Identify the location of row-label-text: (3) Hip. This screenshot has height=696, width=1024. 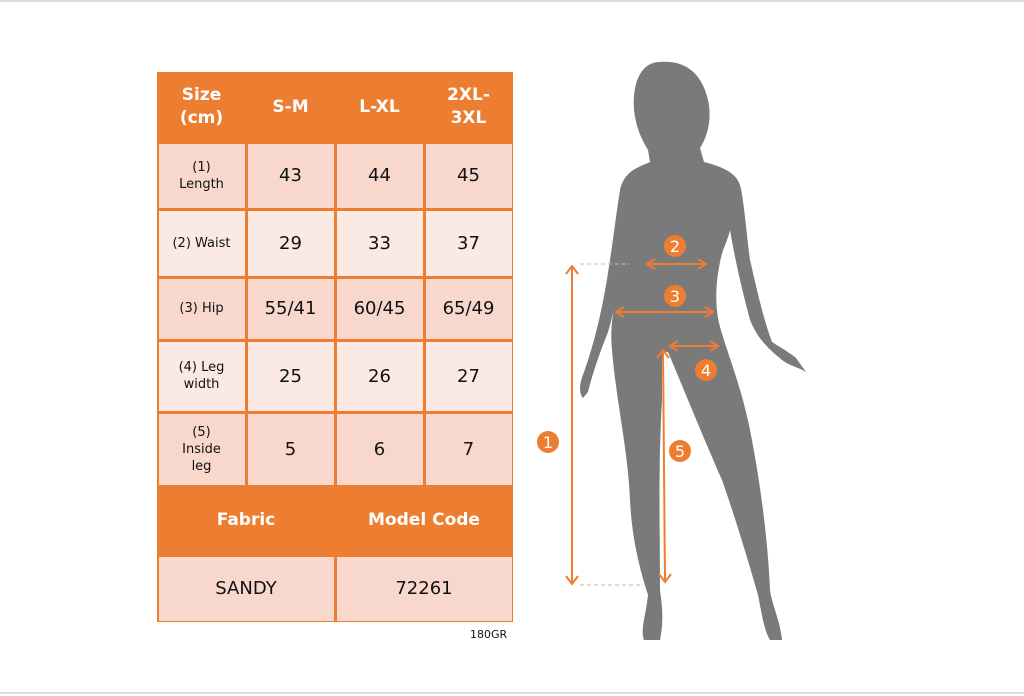
(201, 308).